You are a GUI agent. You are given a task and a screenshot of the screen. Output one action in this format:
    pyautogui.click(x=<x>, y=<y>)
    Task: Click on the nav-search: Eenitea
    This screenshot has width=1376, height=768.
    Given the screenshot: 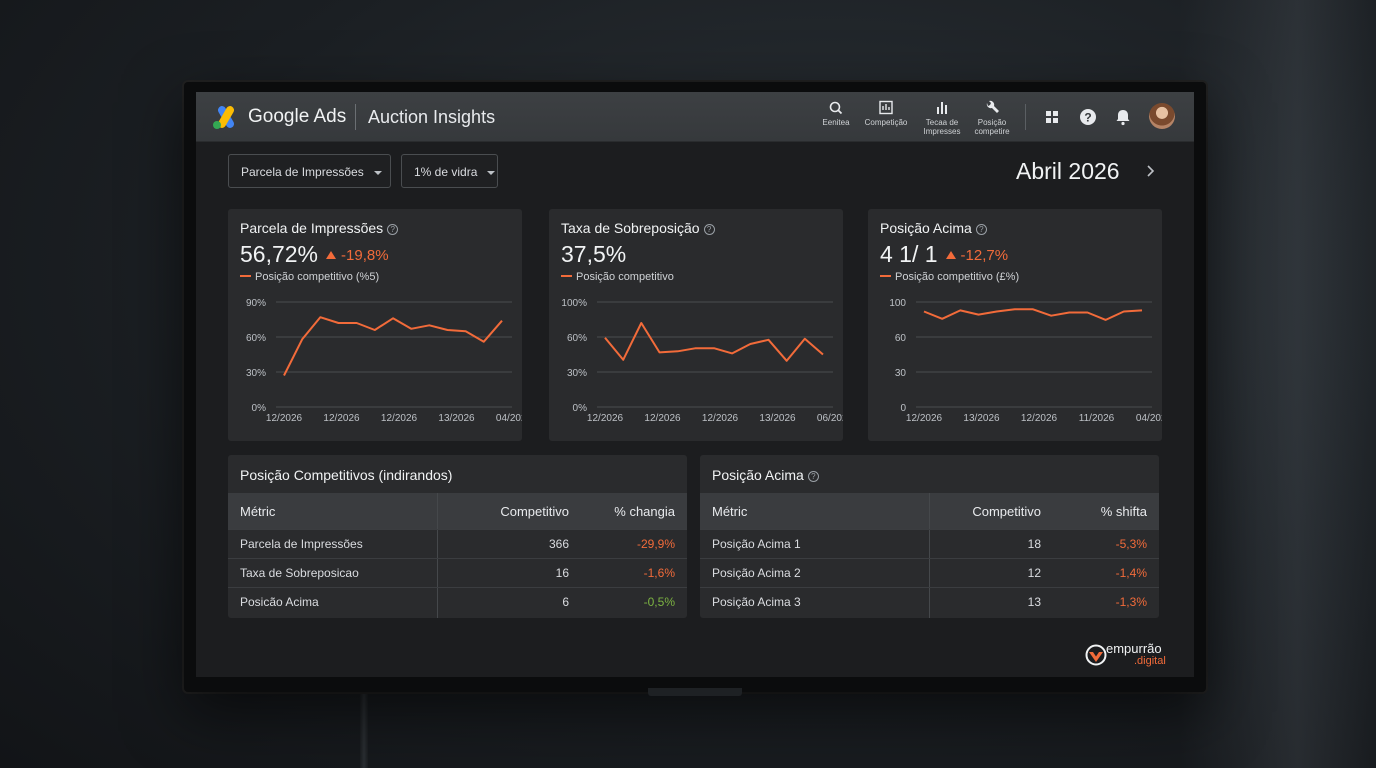 What is the action you would take?
    pyautogui.click(x=836, y=113)
    